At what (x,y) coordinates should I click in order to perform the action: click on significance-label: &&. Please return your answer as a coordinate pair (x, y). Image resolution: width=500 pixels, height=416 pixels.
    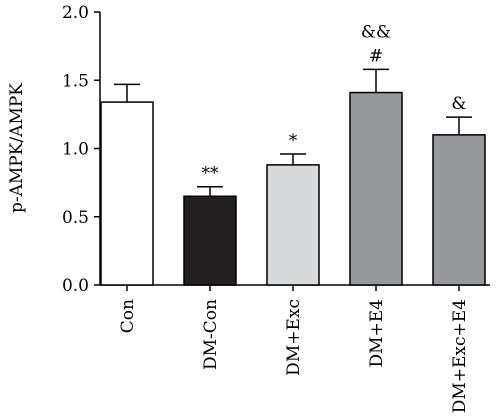
    Looking at the image, I should click on (376, 32).